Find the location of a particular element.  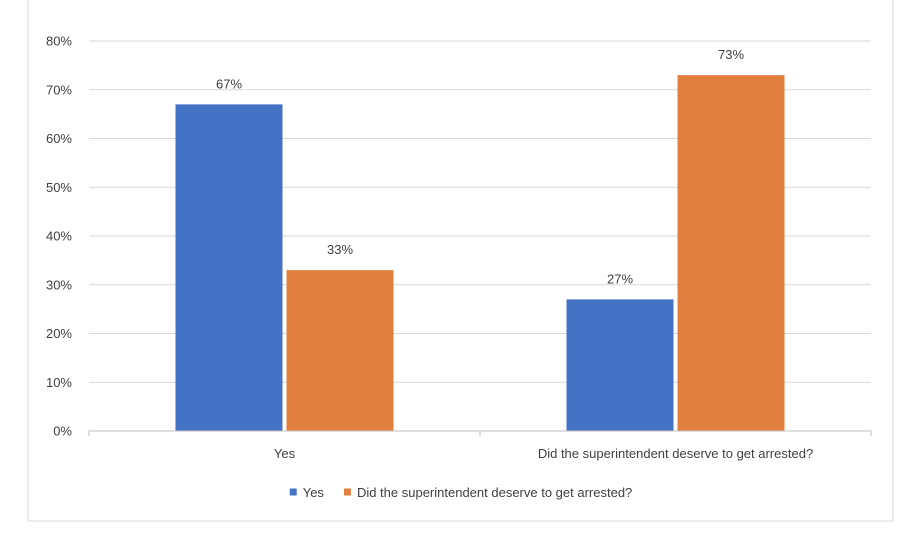

y-tick-label: 50% is located at coordinates (59, 187).